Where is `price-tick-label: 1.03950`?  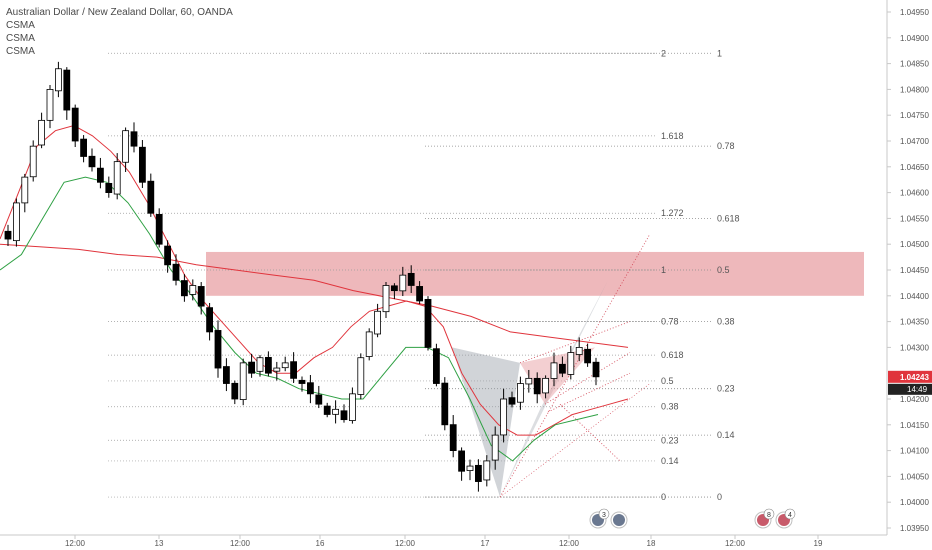
price-tick-label: 1.03950 is located at coordinates (914, 528).